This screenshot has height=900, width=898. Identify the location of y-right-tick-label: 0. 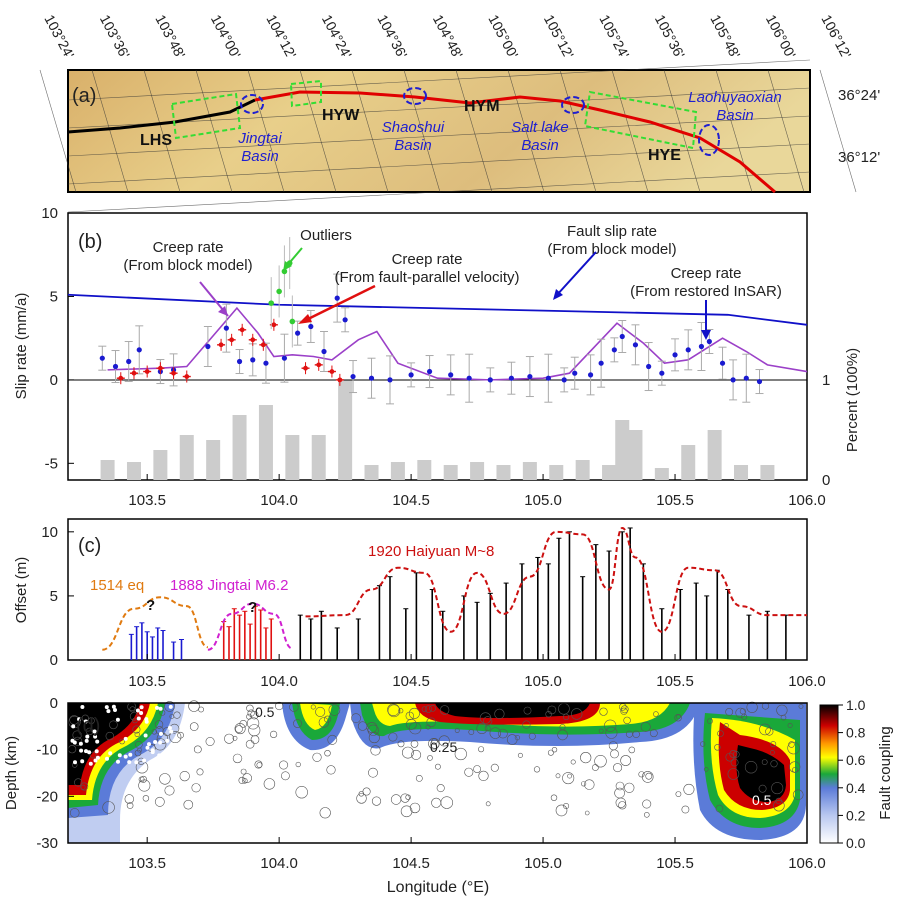
(826, 480).